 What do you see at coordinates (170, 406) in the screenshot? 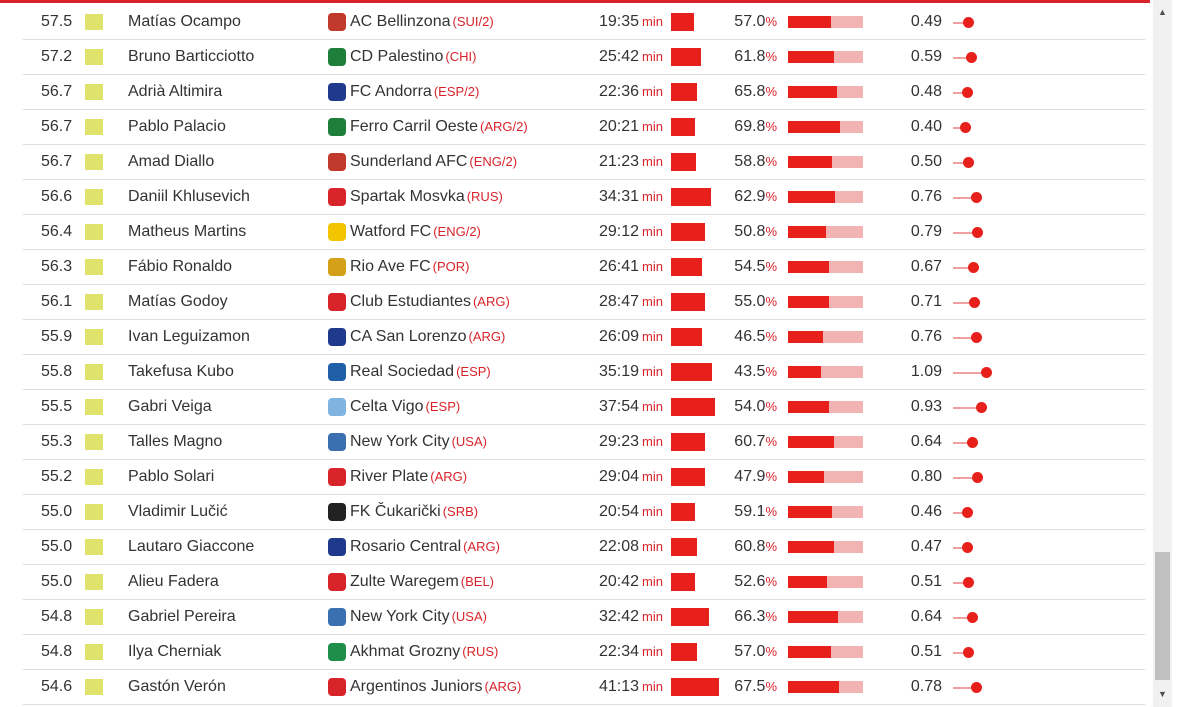
I see `player-name-link: Gabri Veiga` at bounding box center [170, 406].